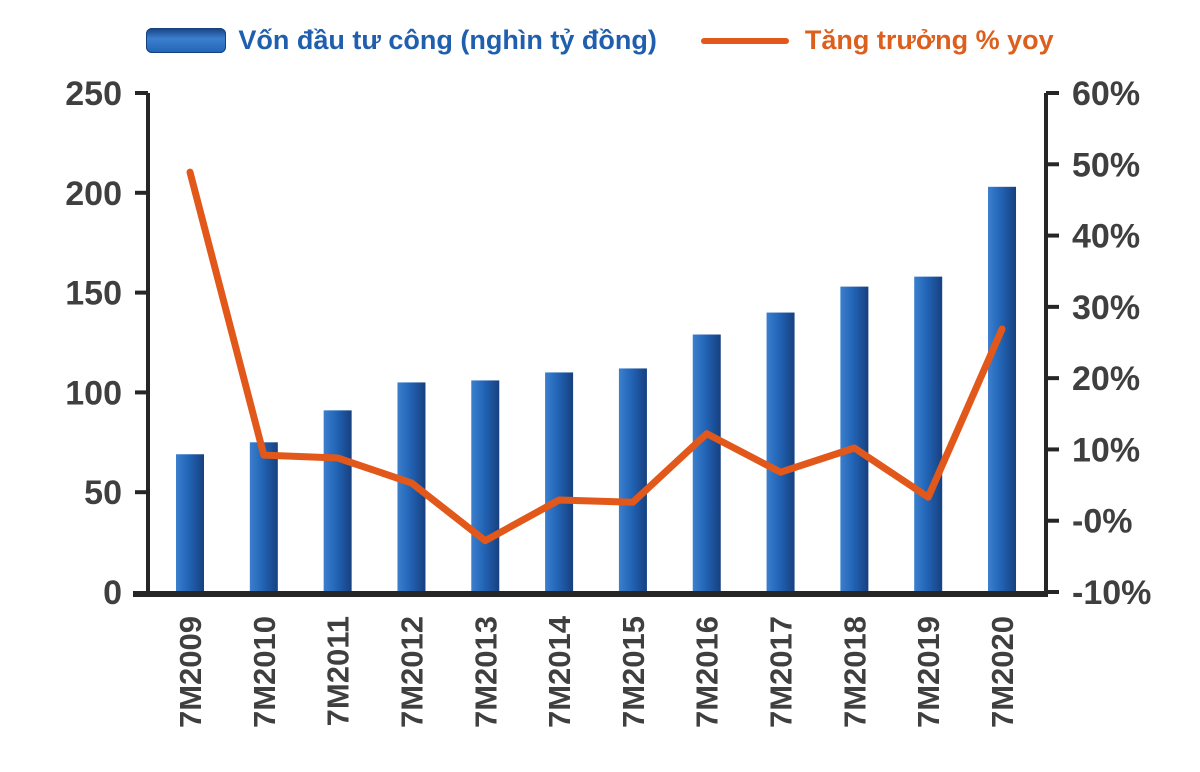 This screenshot has width=1200, height=772. What do you see at coordinates (485, 672) in the screenshot?
I see `x-axis-label-7M2013: 7M2013` at bounding box center [485, 672].